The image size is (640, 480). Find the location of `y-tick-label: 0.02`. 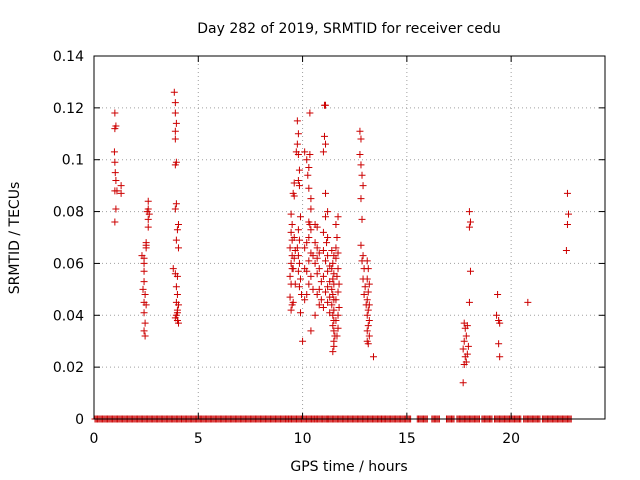

y-tick-label: 0.02 is located at coordinates (68, 368).